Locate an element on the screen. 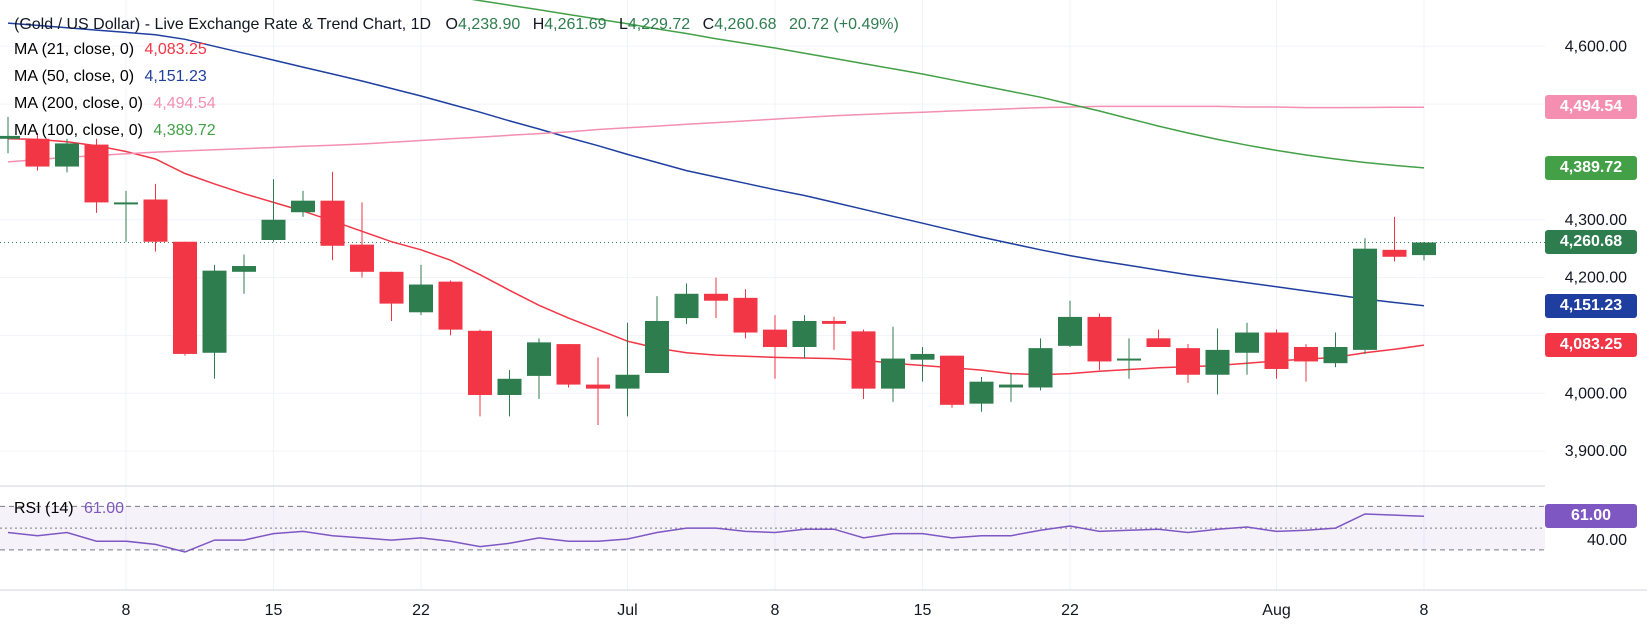  high-label: H is located at coordinates (538, 24).